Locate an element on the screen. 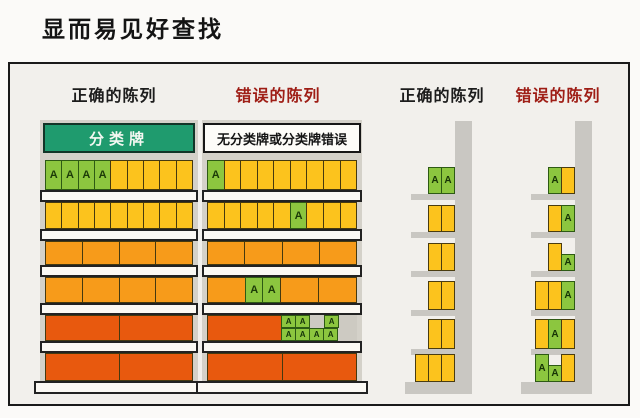 This screenshot has width=640, height=418. column-header-wrong-hooks: 错误的陈列 is located at coordinates (558, 96).